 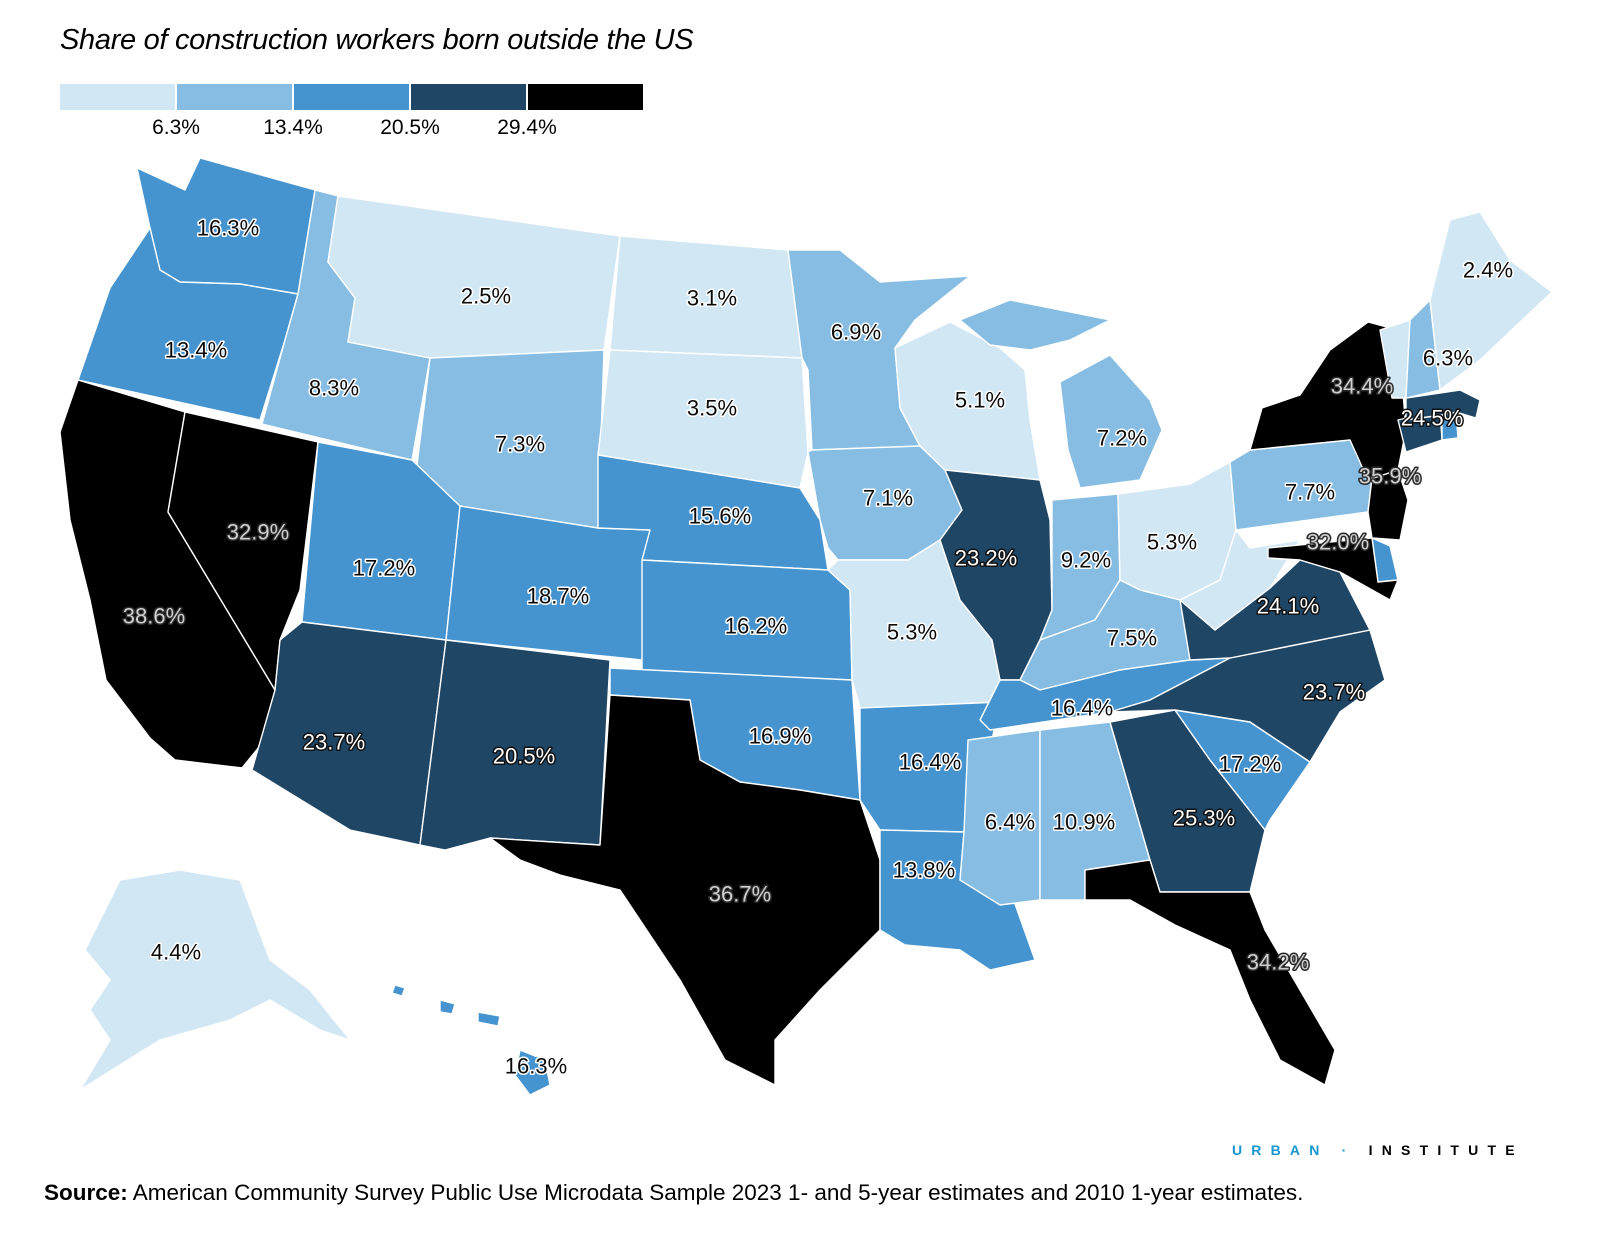 I want to click on state-label-ny: 34.4%, so click(x=1362, y=386).